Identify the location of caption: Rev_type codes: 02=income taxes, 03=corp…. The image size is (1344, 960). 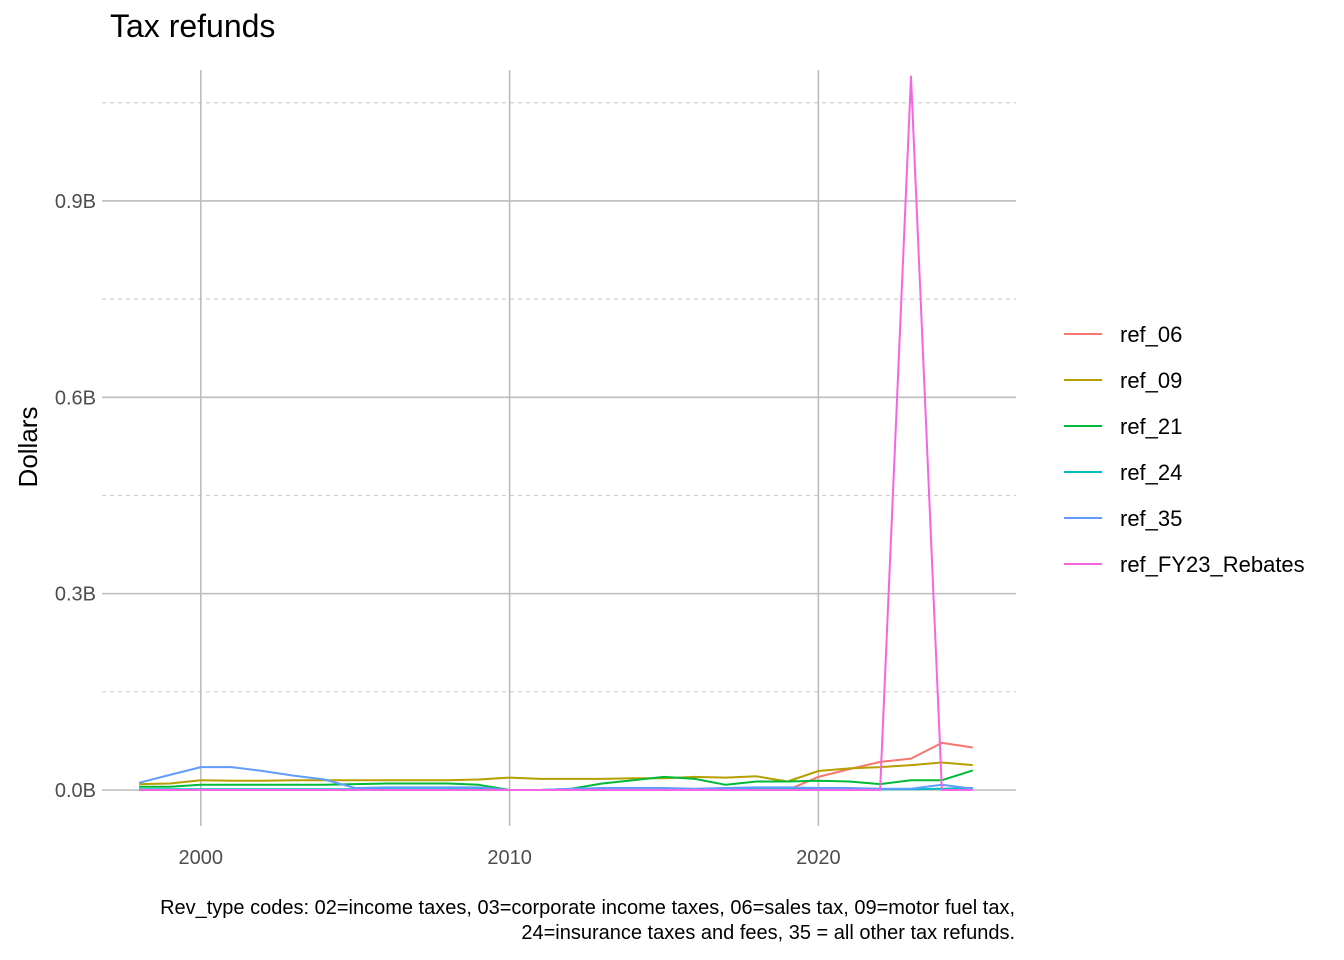
(515, 921).